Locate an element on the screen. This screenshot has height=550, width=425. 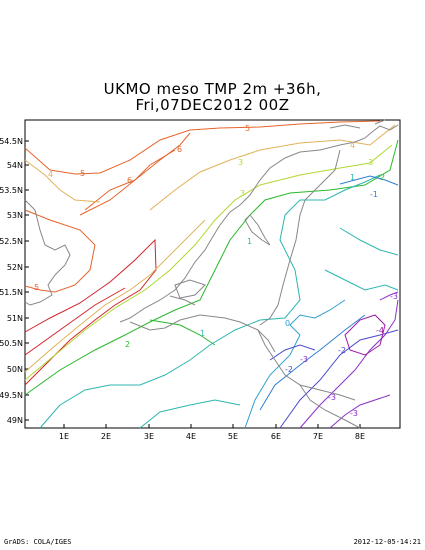
contour-m1-b is located at coordinates (312, 362).